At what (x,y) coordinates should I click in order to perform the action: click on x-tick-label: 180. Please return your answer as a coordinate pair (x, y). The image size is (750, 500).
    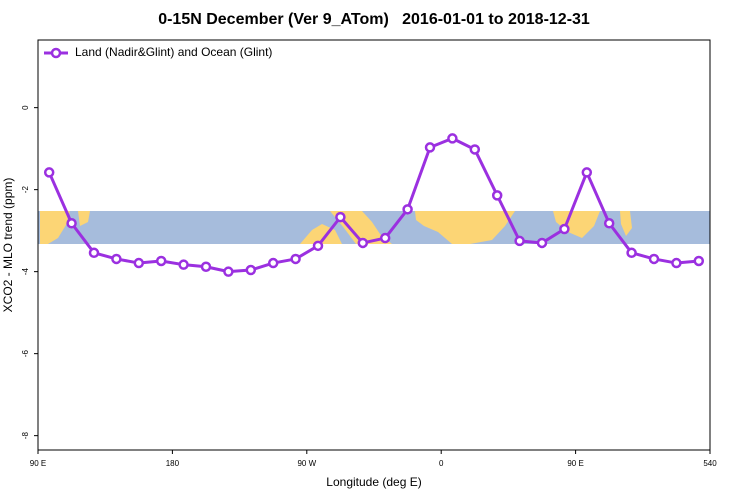
    Looking at the image, I should click on (173, 463).